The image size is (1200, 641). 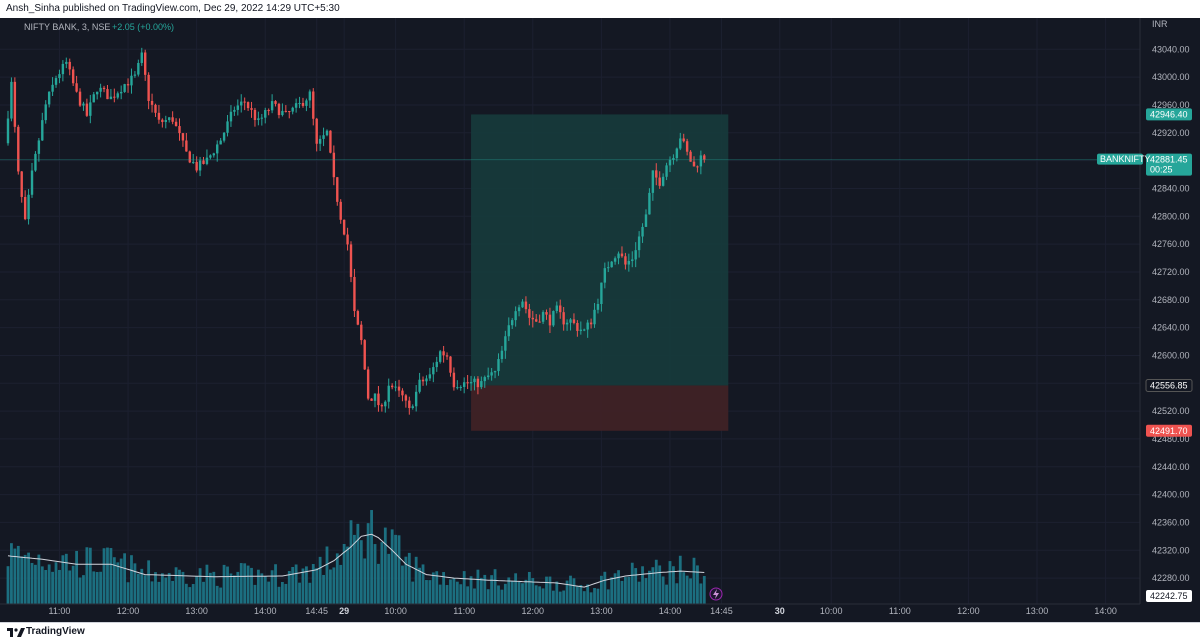 I want to click on lightning-icon, so click(x=716, y=594).